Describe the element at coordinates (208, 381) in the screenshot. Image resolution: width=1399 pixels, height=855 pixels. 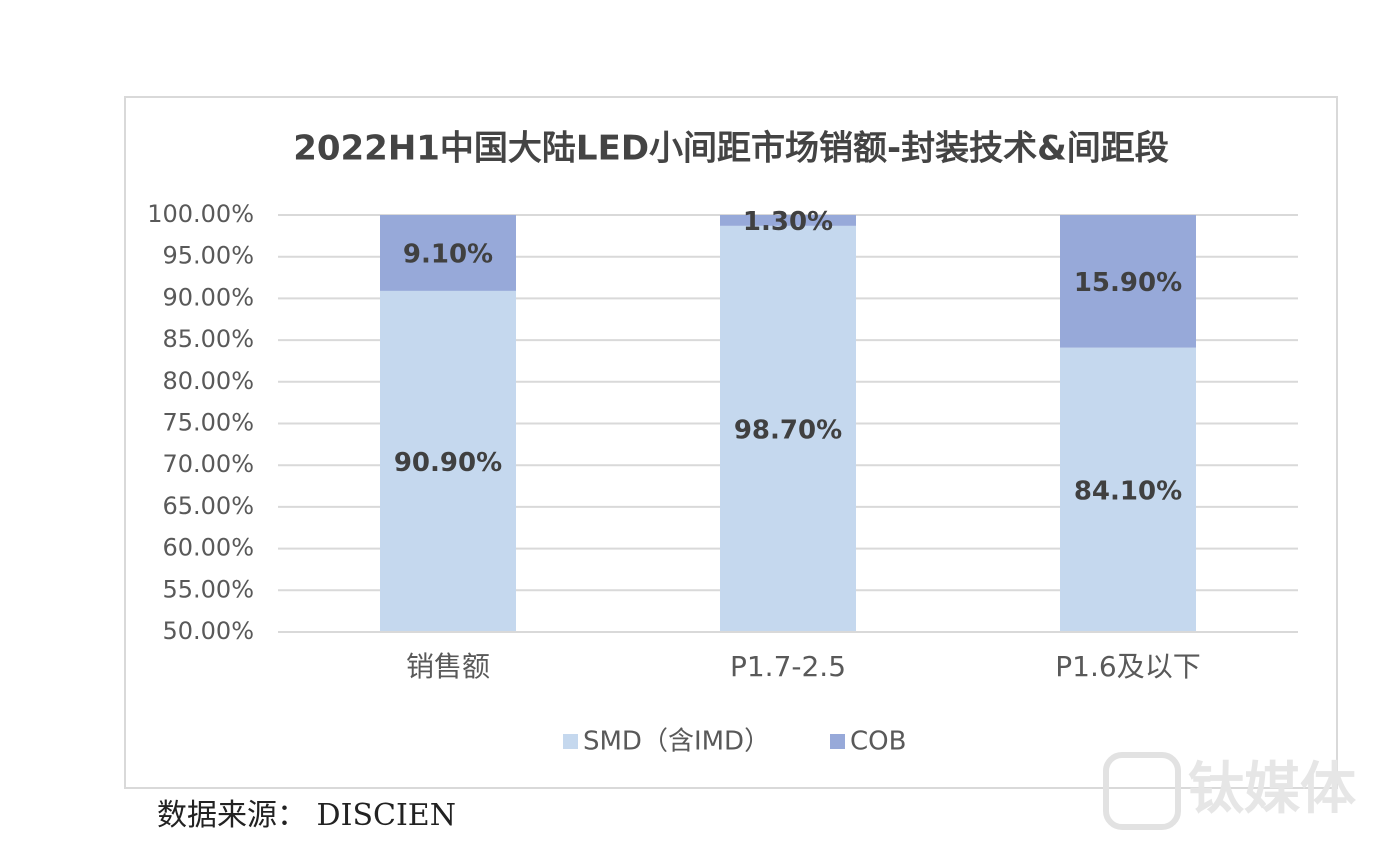
I see `y-tick-label: 80.00%` at that location.